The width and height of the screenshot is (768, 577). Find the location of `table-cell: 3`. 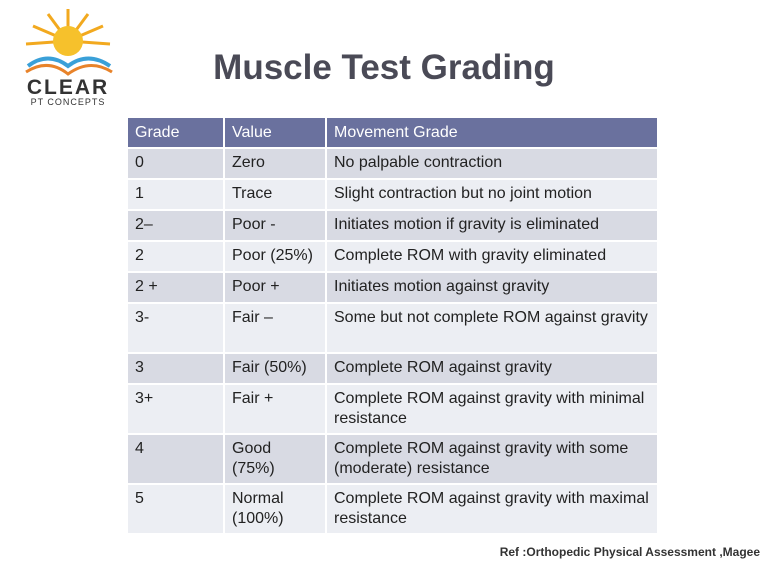

table-cell: 3 is located at coordinates (176, 369).